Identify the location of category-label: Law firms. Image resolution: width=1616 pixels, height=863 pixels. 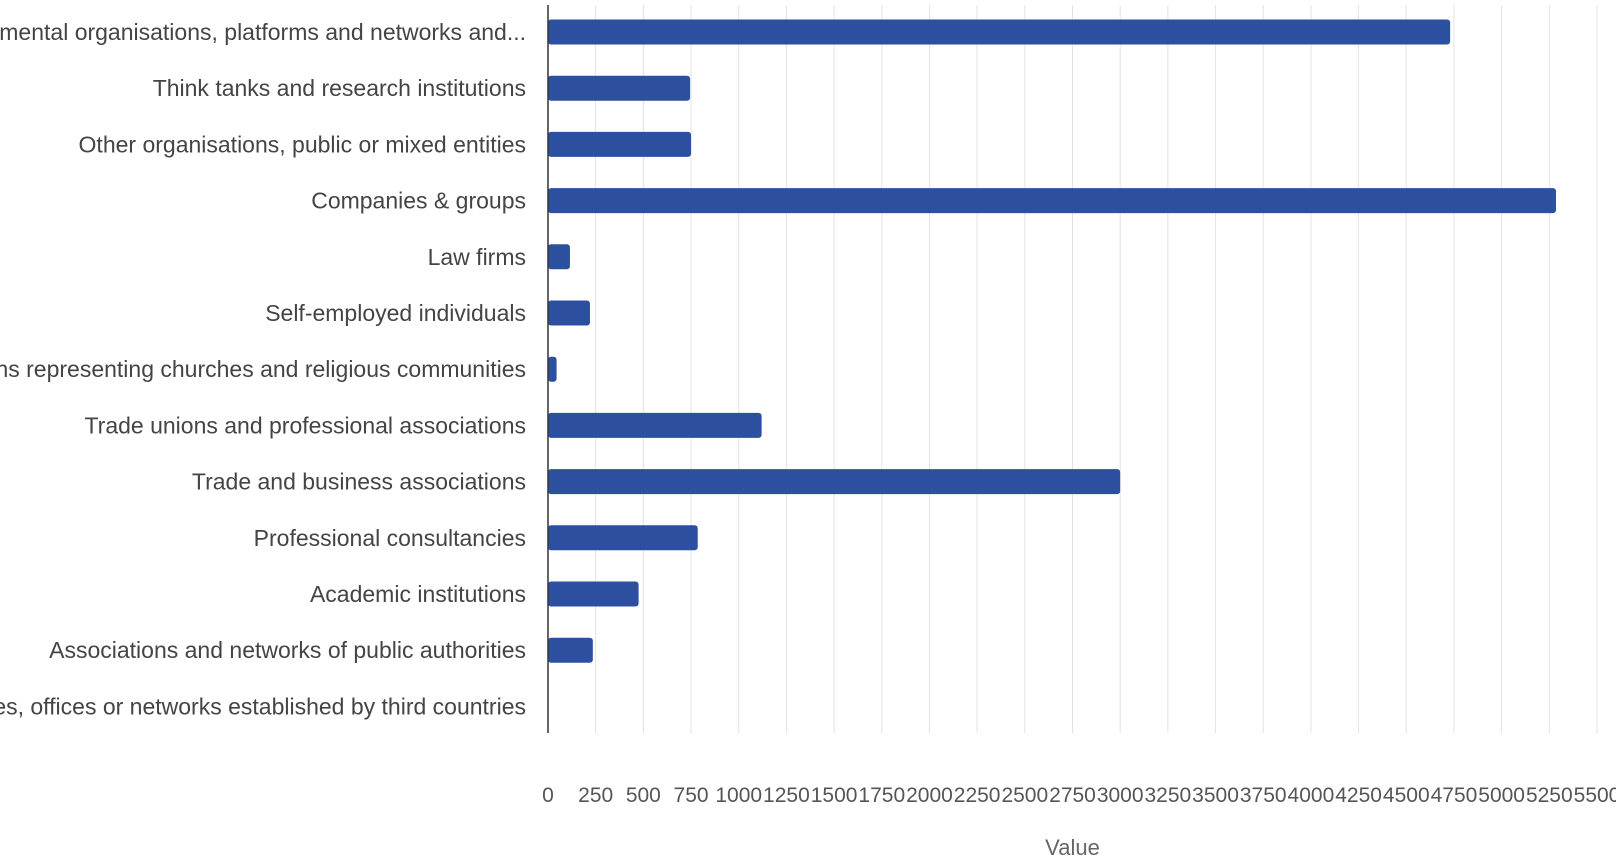
(477, 257).